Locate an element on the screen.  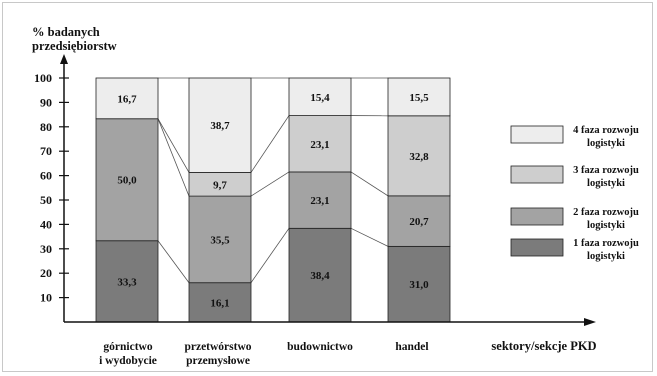
value-label-handel-faza-2: 20,7 is located at coordinates (419, 222).